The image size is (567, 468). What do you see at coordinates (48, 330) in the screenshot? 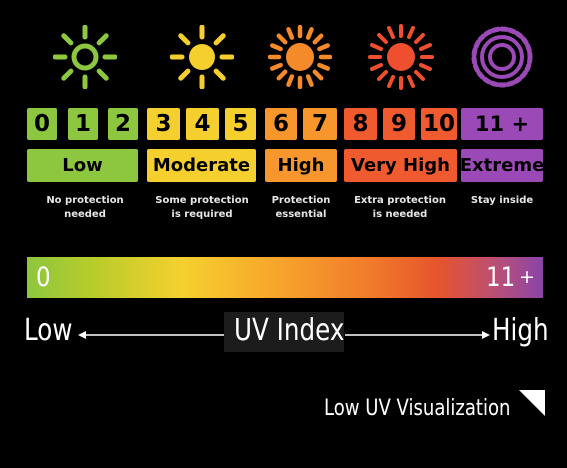
I see `axis-low-label: Low` at bounding box center [48, 330].